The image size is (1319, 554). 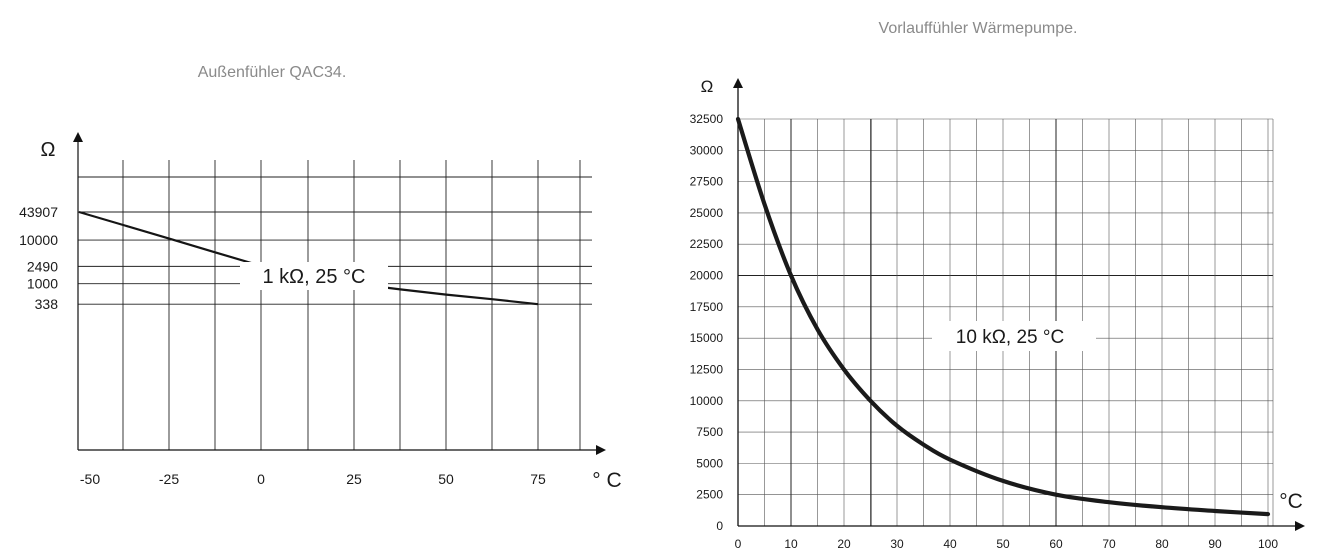 What do you see at coordinates (90, 479) in the screenshot?
I see `x-tick-label: -50` at bounding box center [90, 479].